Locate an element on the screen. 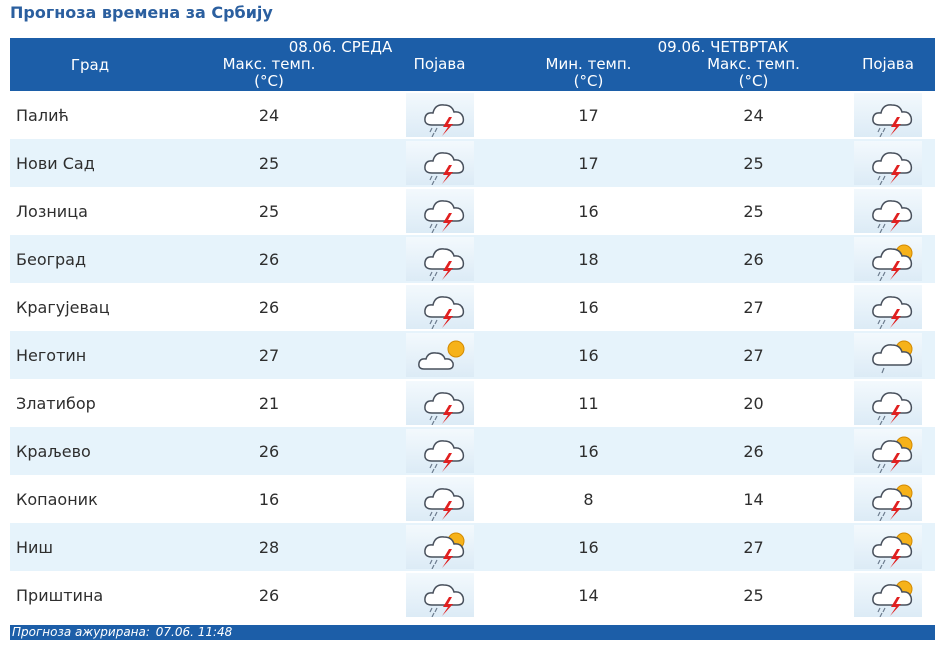 Image resolution: width=951 pixels, height=645 pixels. day2-min-temp: 17 is located at coordinates (588, 115).